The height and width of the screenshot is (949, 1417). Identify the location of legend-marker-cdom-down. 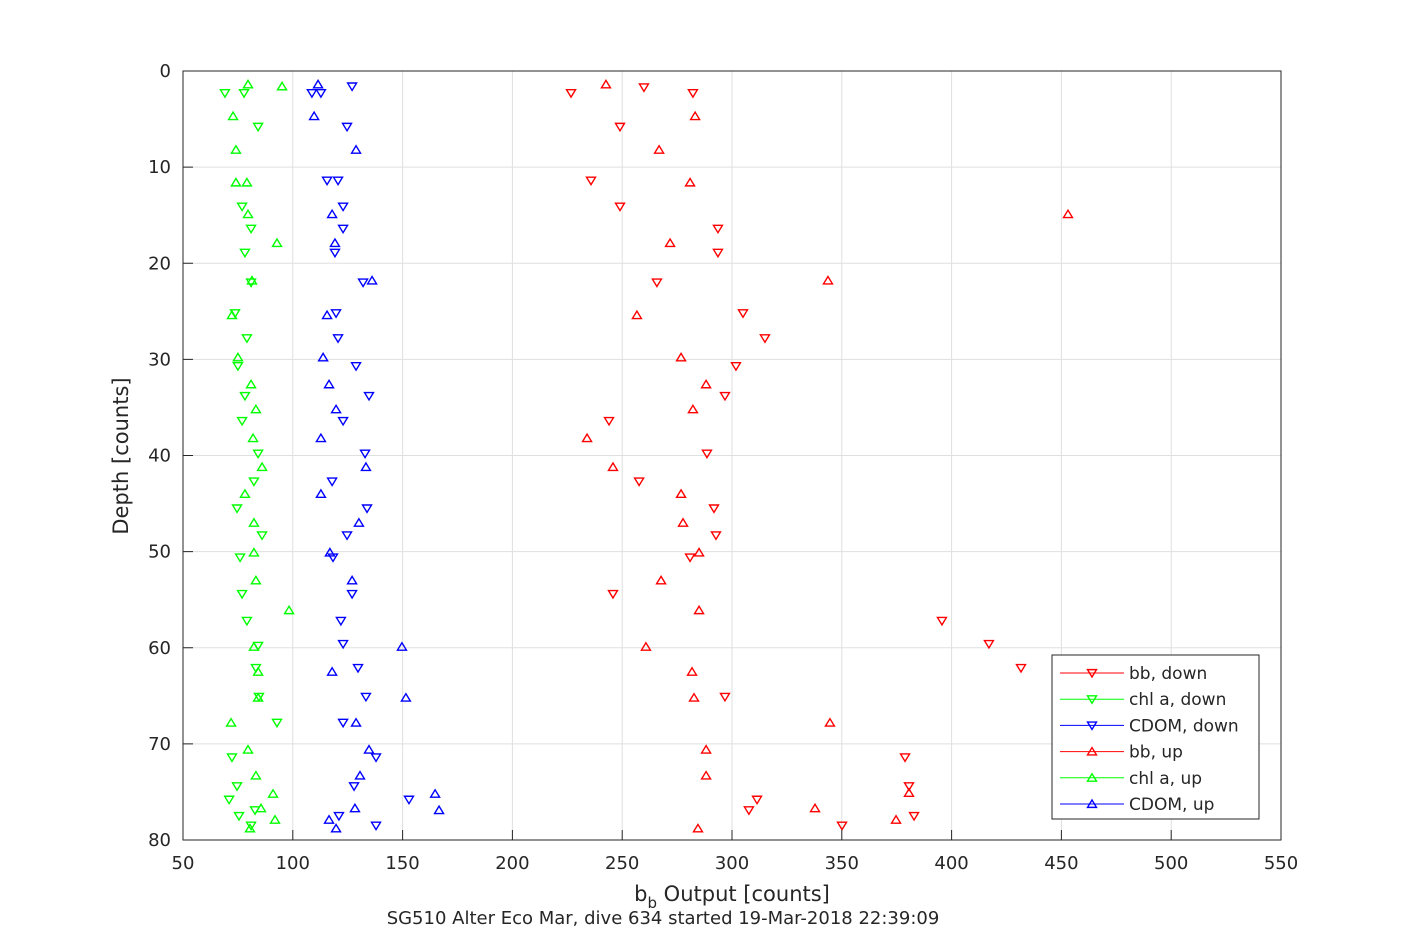
(1092, 726).